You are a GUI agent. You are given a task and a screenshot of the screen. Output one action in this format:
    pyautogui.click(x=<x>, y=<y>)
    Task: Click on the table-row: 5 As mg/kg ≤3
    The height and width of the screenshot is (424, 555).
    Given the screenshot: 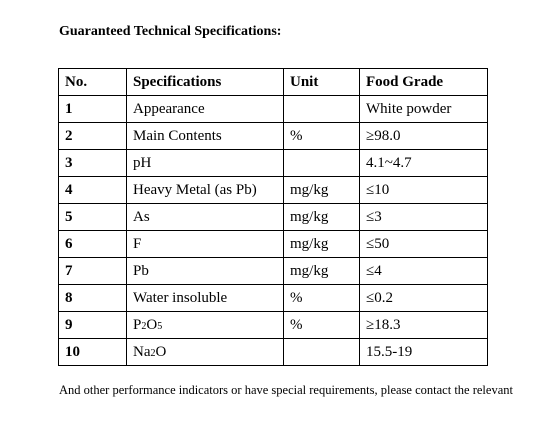 What is the action you would take?
    pyautogui.click(x=273, y=217)
    